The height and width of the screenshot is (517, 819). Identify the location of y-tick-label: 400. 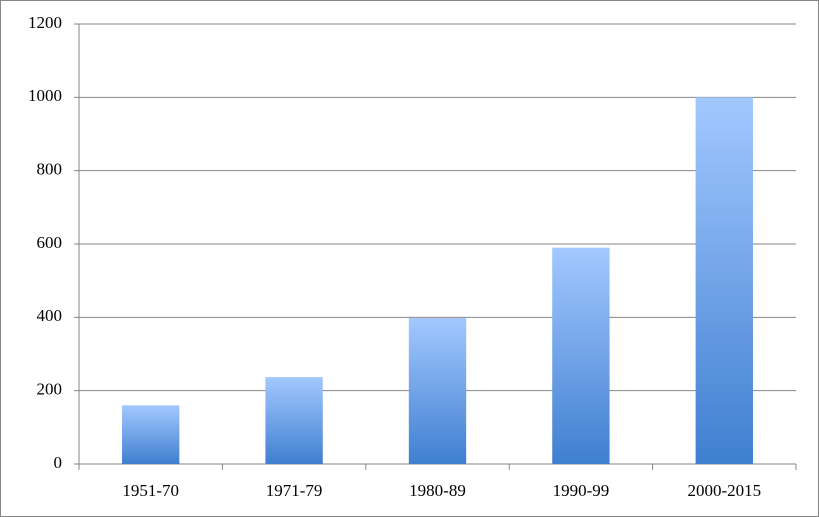
(50, 315).